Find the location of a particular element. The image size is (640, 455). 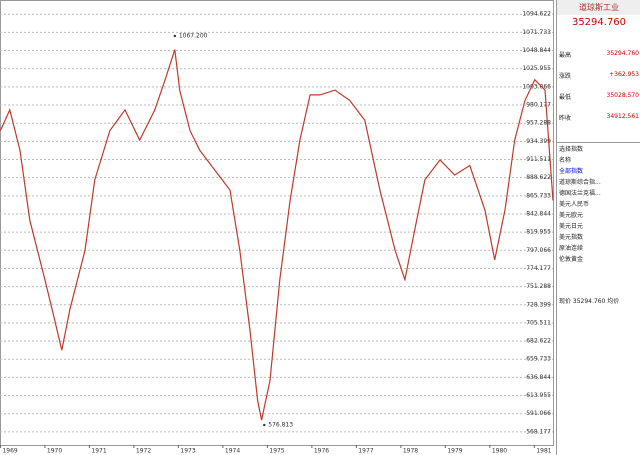

y-tick-label: 636.844 is located at coordinates (538, 377).